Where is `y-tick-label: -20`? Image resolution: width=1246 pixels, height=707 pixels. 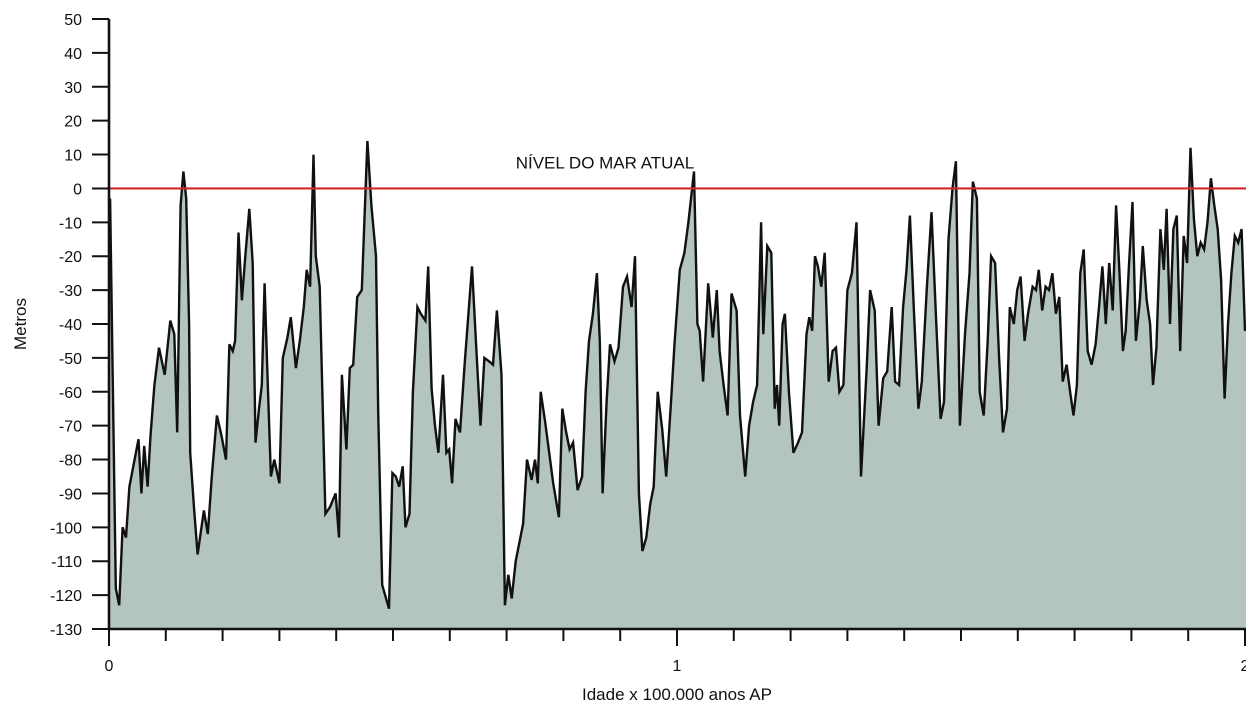 y-tick-label: -20 is located at coordinates (70, 257).